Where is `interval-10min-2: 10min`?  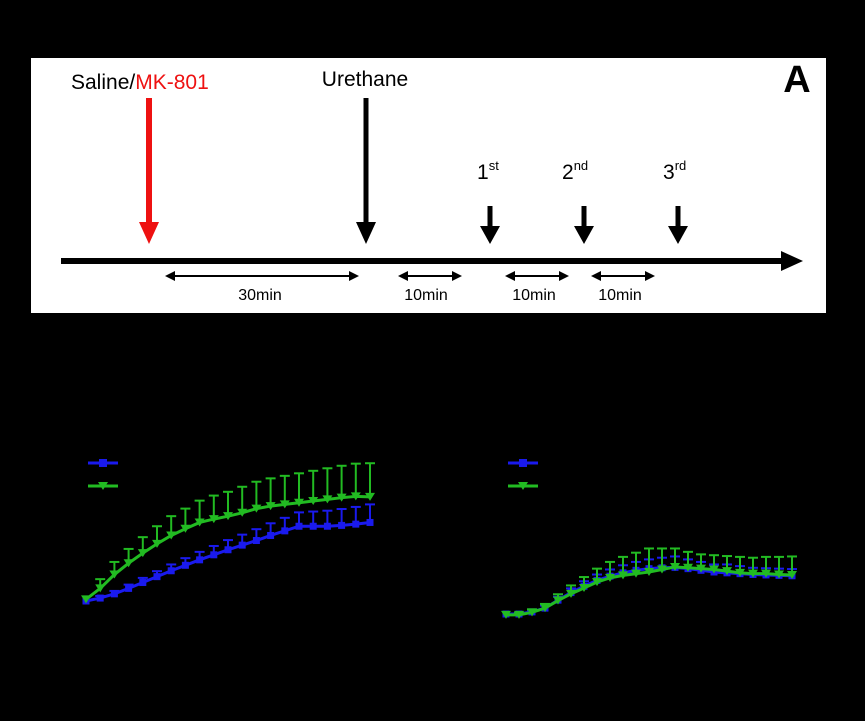 interval-10min-2: 10min is located at coordinates (537, 287).